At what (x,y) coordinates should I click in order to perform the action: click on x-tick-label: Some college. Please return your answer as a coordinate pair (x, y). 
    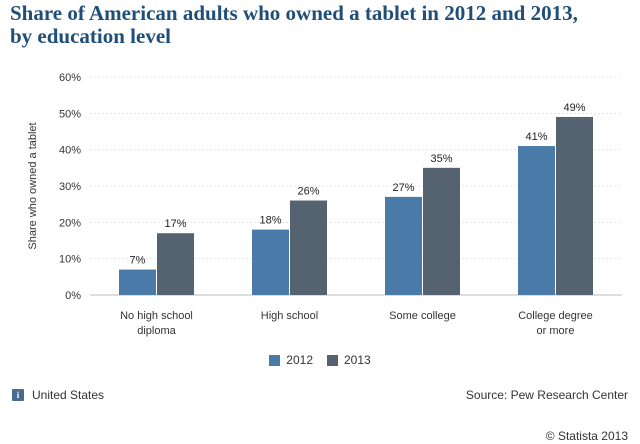
    Looking at the image, I should click on (422, 316).